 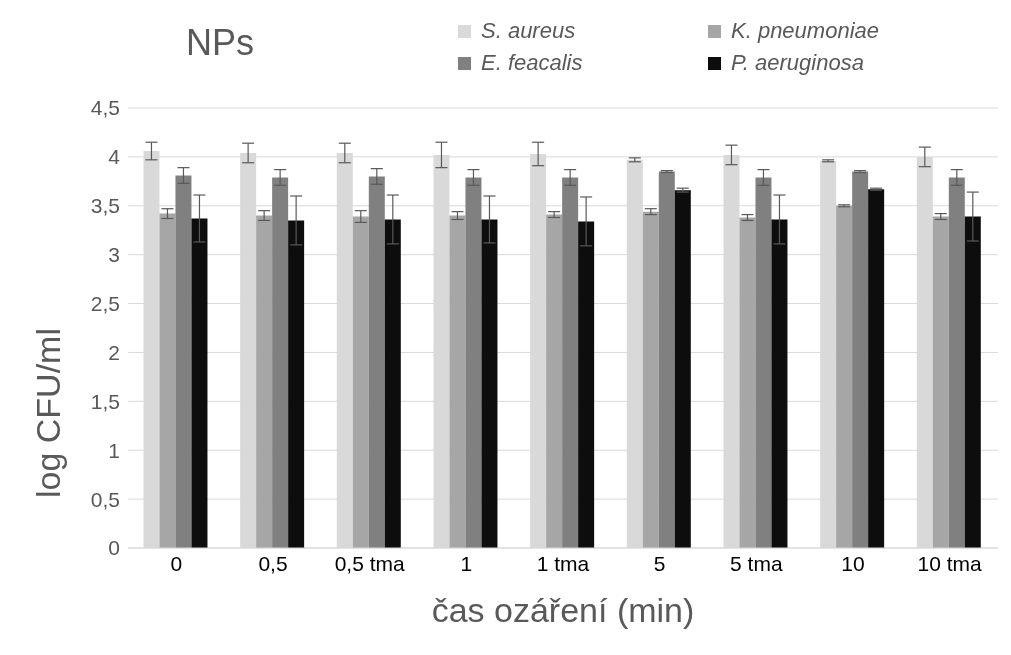 What do you see at coordinates (853, 563) in the screenshot?
I see `x-tick-label: 10` at bounding box center [853, 563].